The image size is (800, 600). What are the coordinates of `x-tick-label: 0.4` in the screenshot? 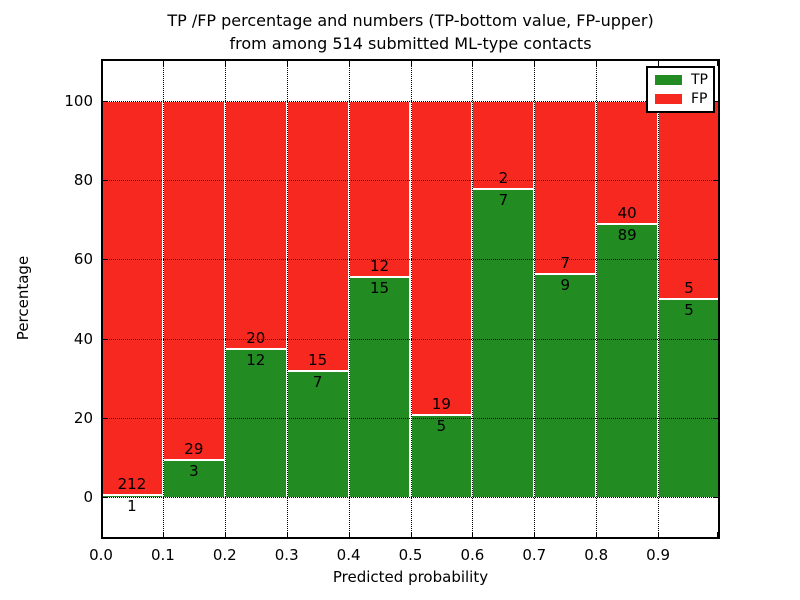 It's located at (348, 555).